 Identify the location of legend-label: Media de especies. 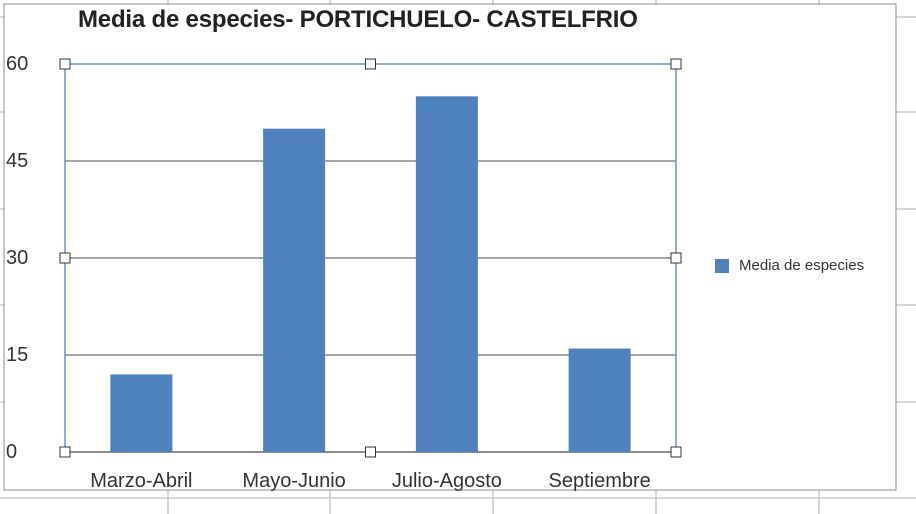
(802, 265).